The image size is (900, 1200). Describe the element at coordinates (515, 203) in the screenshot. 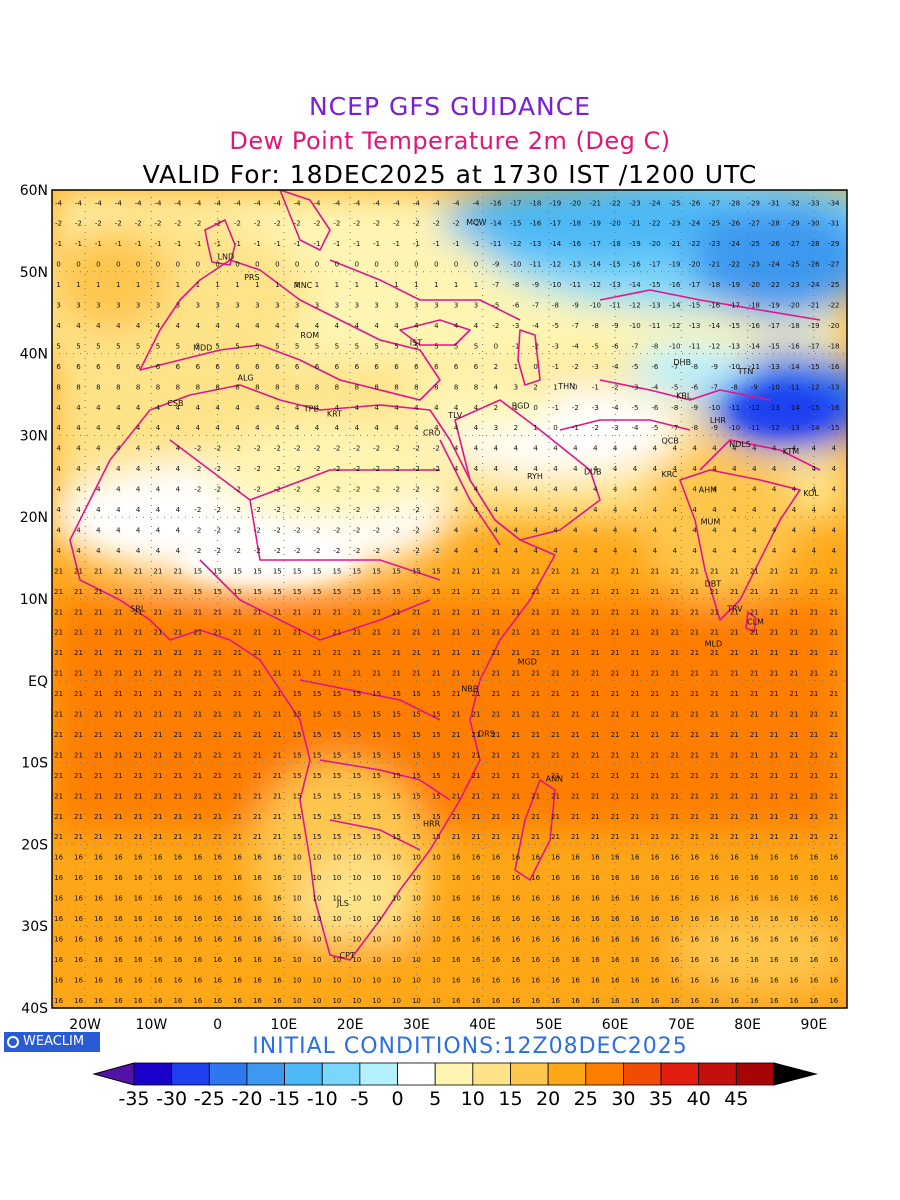

I see `grid-value: -17` at that location.